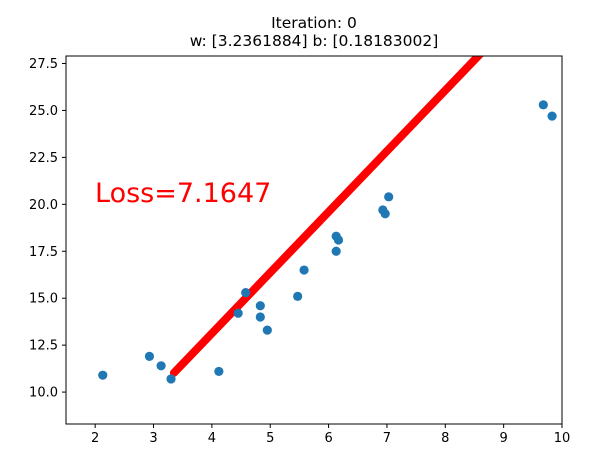  What do you see at coordinates (212, 438) in the screenshot?
I see `x-tick-label: 4` at bounding box center [212, 438].